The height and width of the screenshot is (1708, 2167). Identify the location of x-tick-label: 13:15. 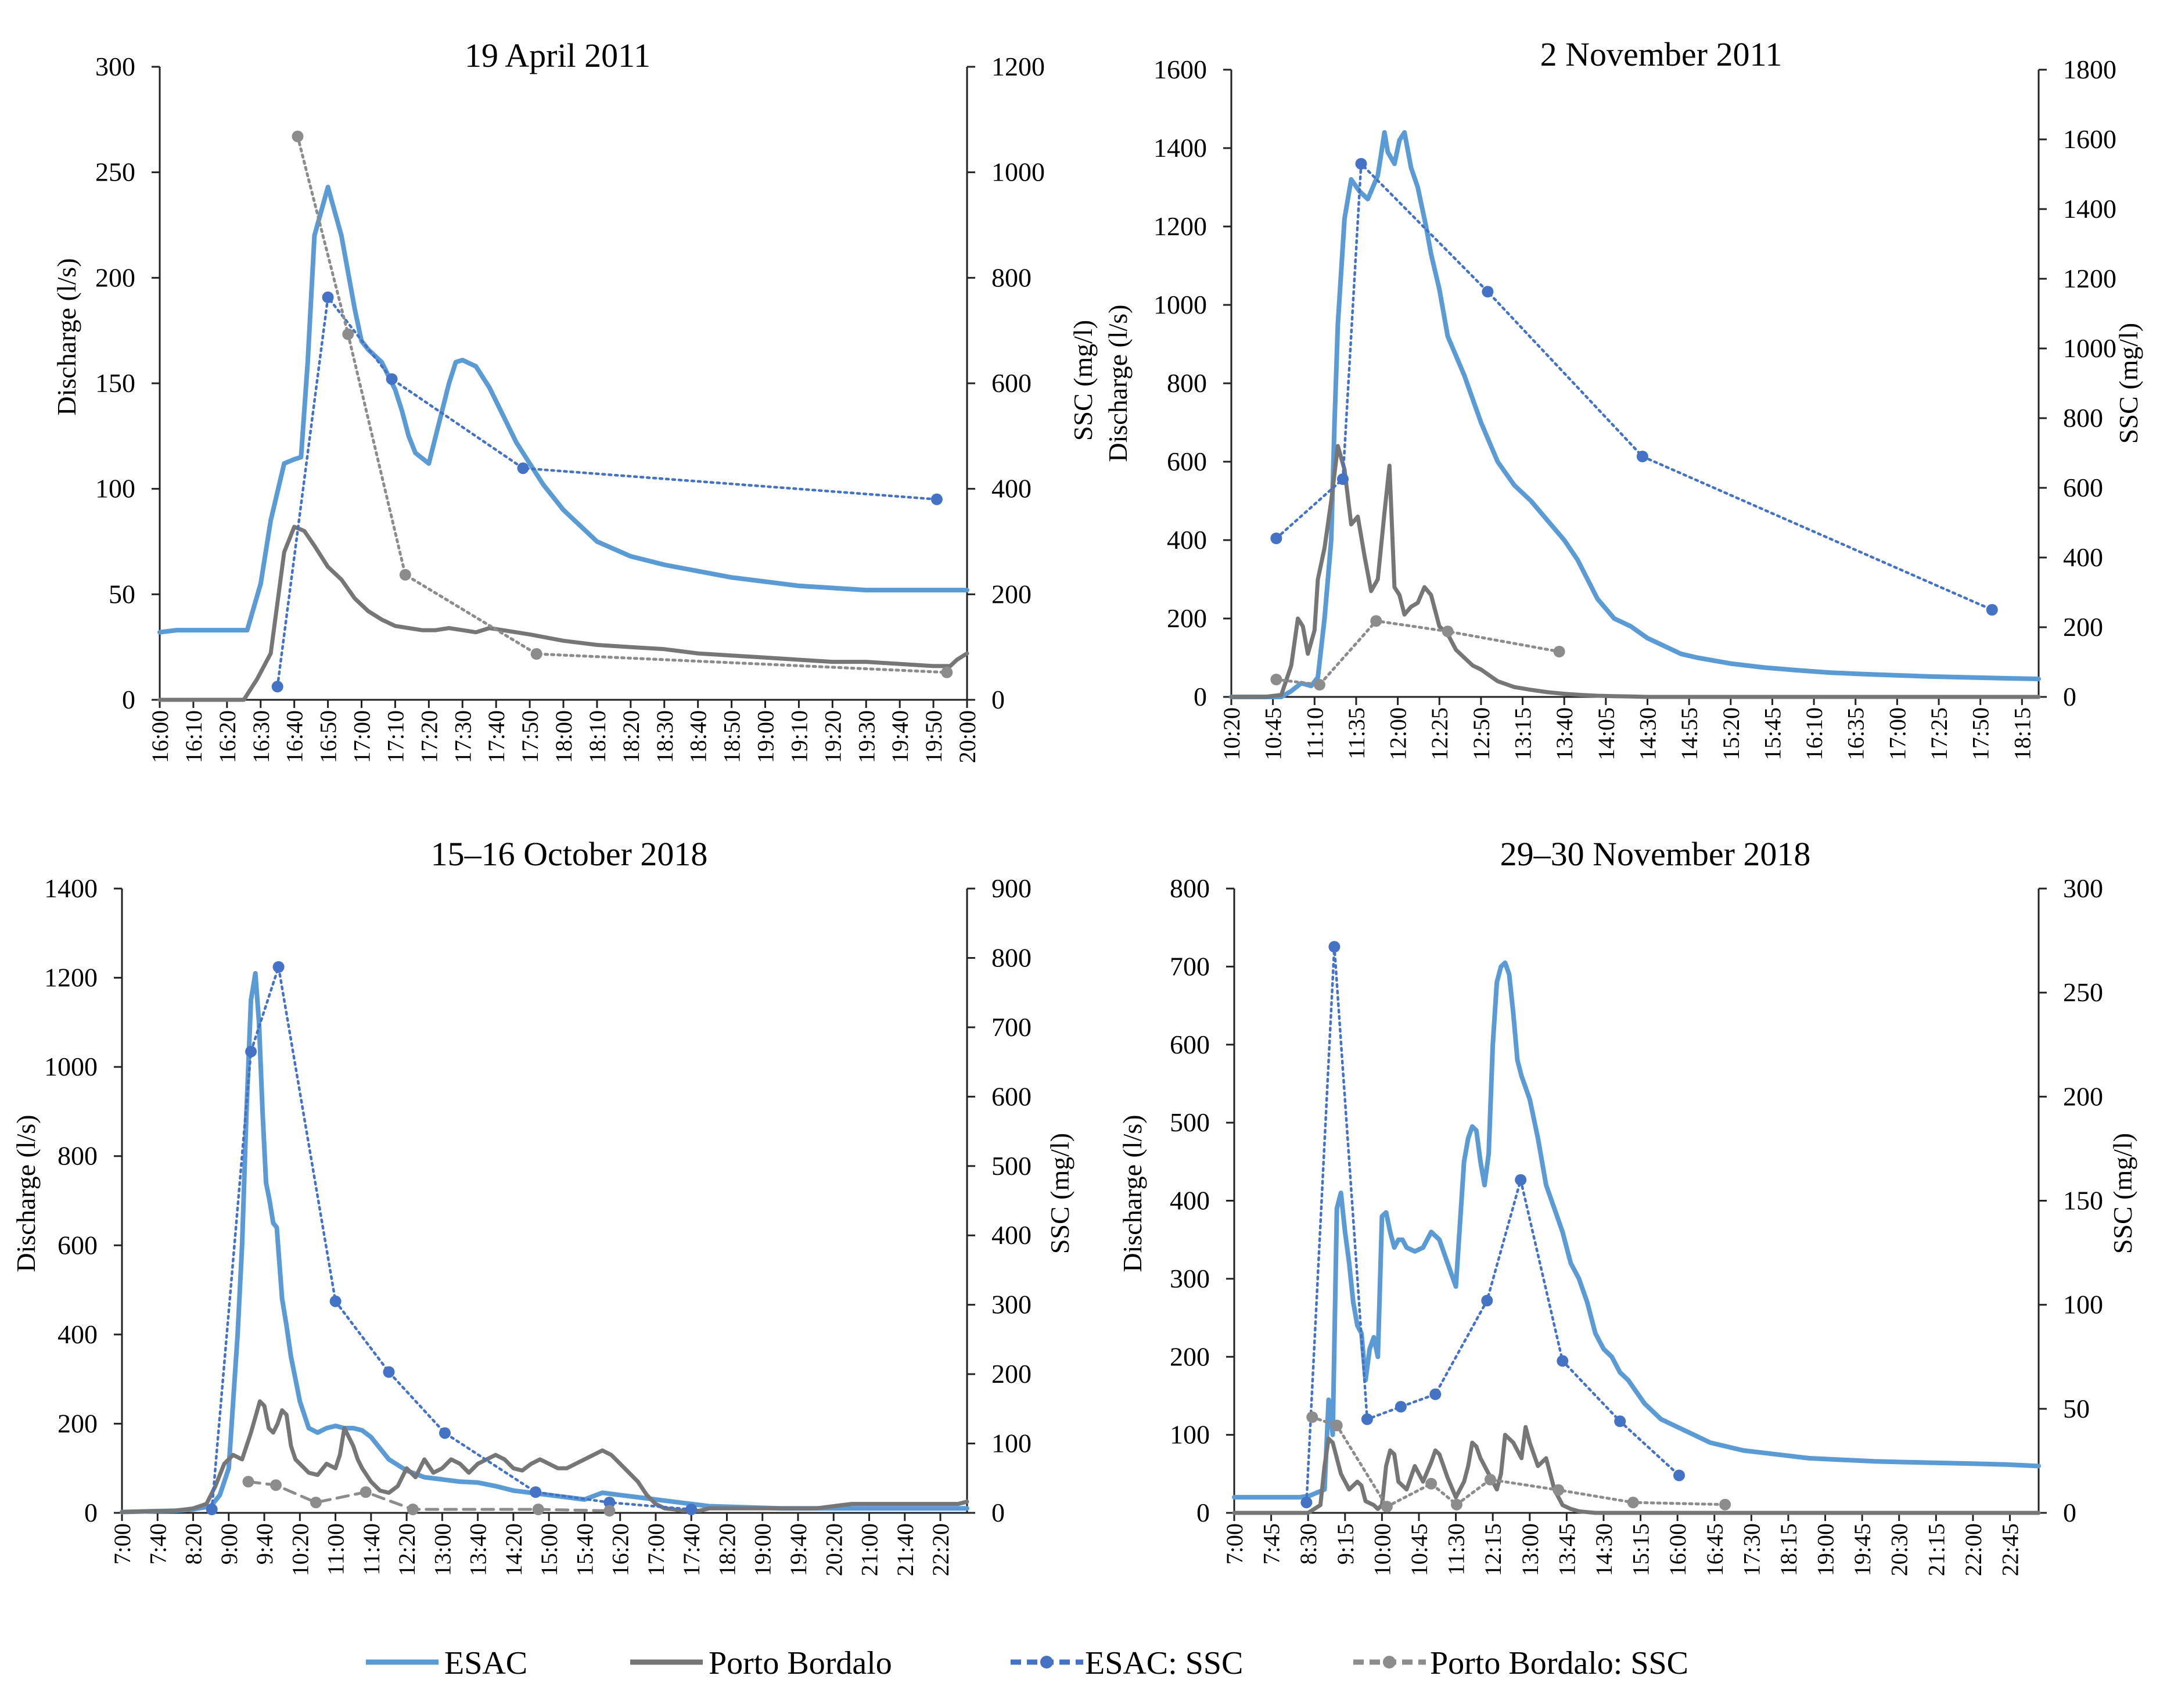
(1523, 733).